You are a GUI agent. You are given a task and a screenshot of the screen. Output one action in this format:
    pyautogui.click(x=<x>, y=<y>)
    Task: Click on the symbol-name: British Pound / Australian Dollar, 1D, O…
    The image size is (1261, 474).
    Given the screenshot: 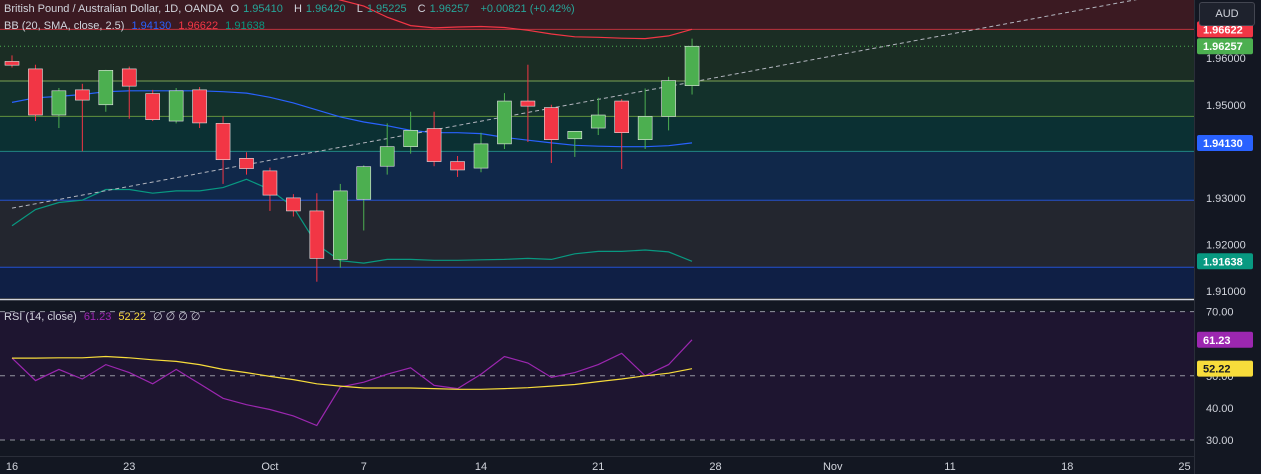 What is the action you would take?
    pyautogui.click(x=114, y=9)
    